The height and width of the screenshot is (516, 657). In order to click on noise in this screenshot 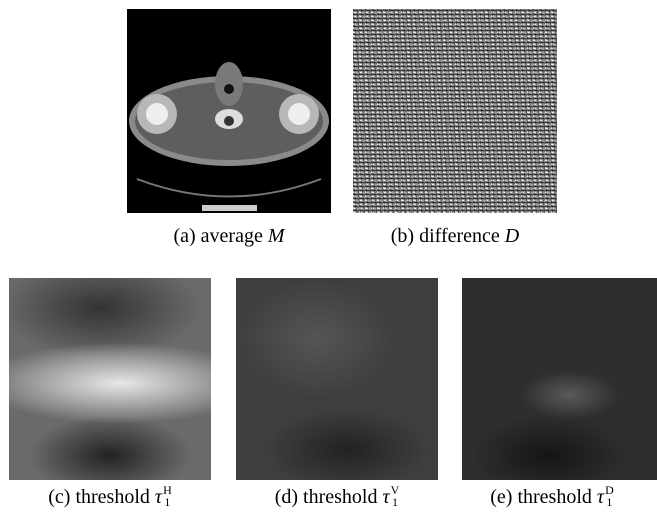, I will do `click(455, 111)`.